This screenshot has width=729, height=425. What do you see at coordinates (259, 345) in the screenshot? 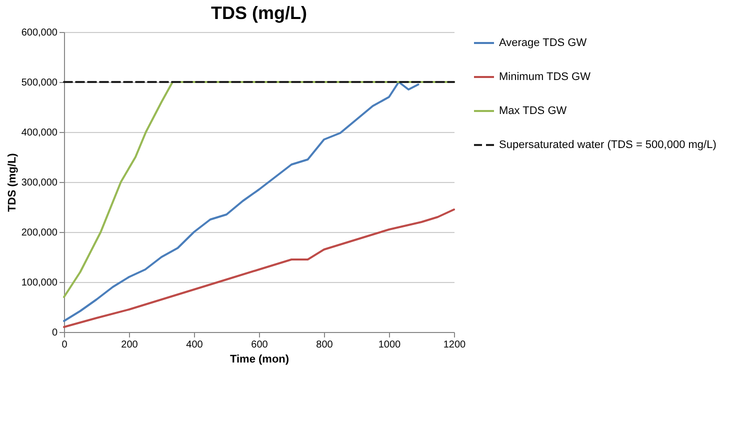
I see `x-tick-label: 600` at bounding box center [259, 345].